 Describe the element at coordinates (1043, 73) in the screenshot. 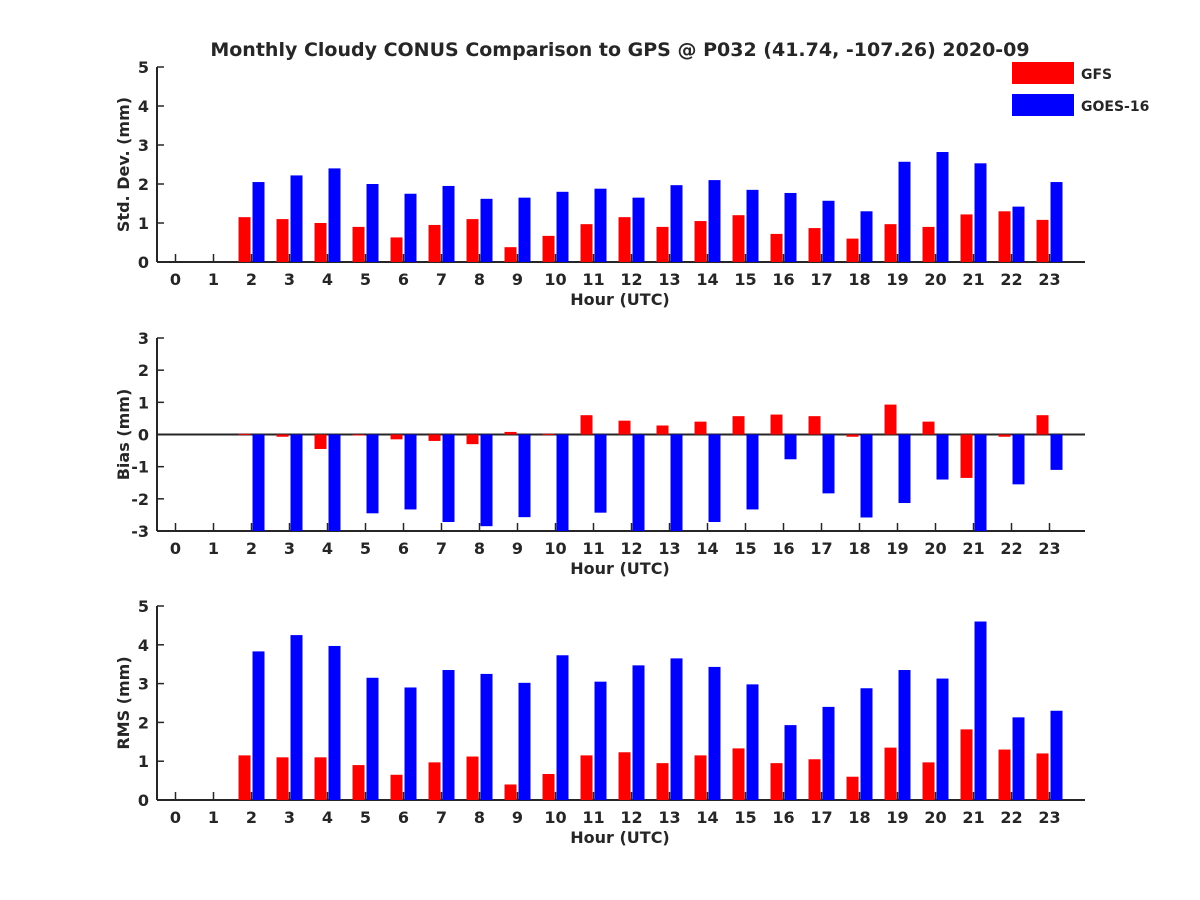

I see `legend-swatch-gfs` at that location.